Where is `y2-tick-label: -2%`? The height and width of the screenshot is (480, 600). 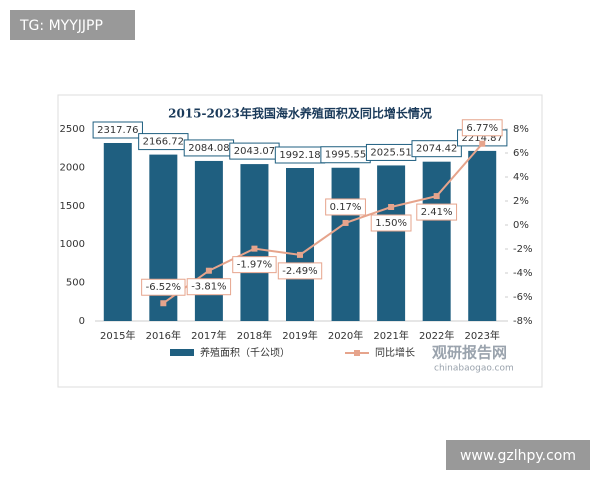 y2-tick-label: -2% is located at coordinates (522, 249).